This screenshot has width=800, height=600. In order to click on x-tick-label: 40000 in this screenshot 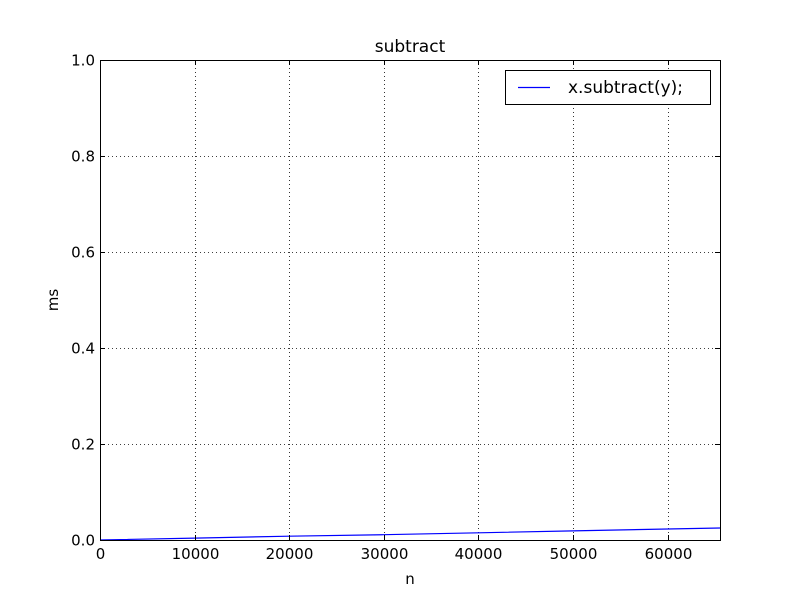, I will do `click(479, 554)`.